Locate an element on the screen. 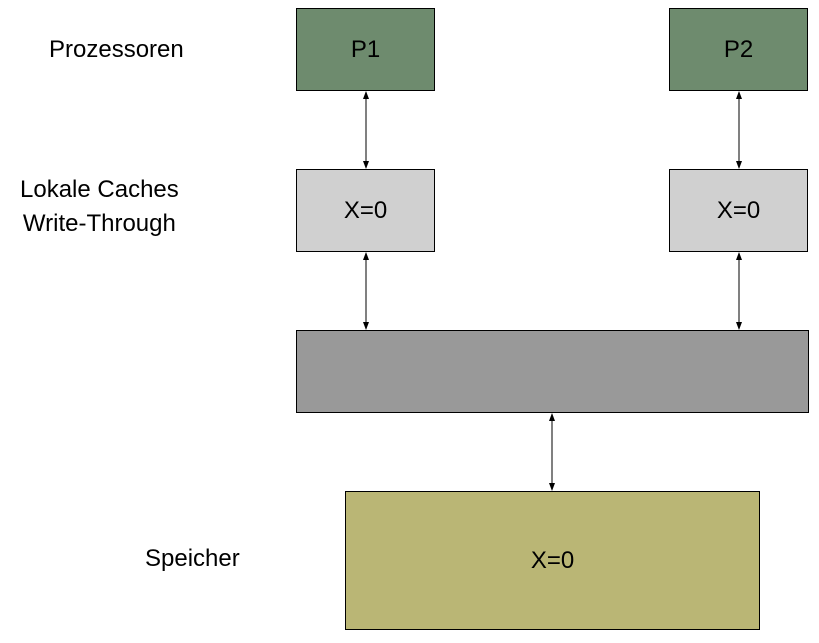  processor-p2: P2 is located at coordinates (738, 49).